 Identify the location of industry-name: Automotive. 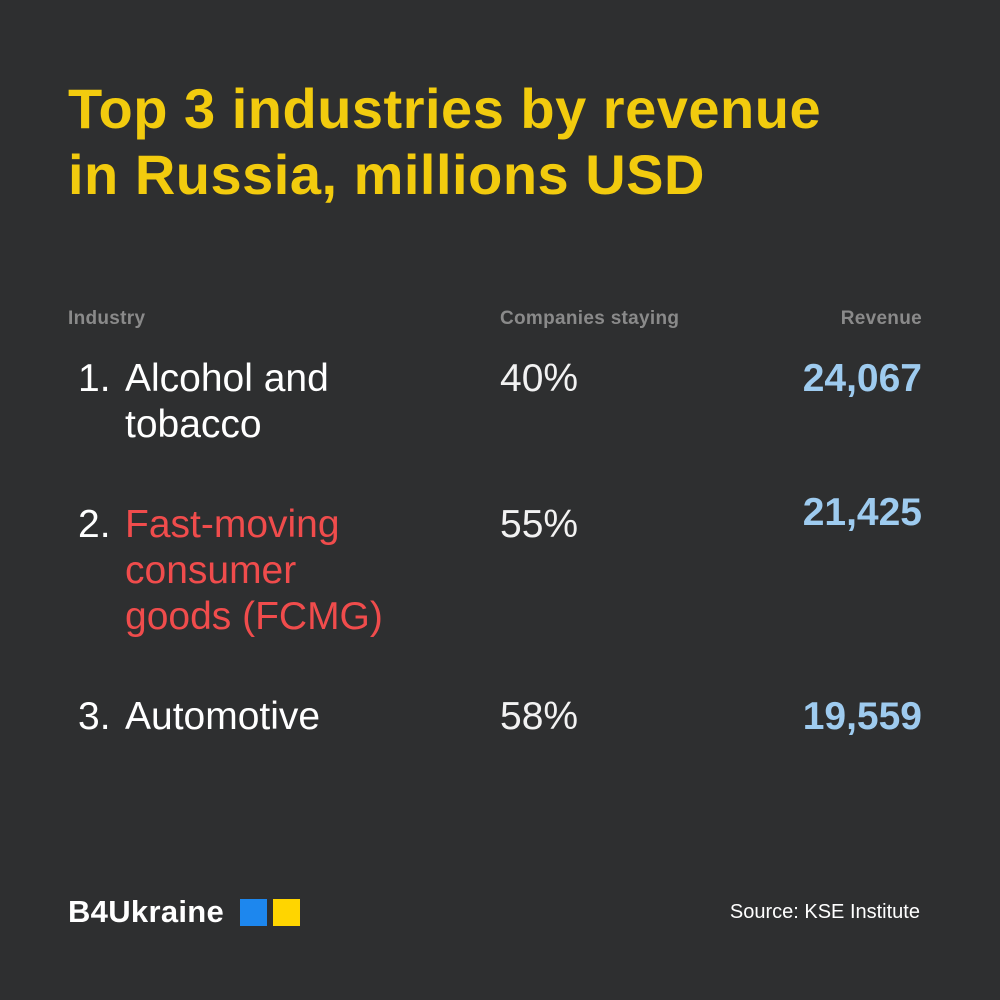
(223, 716).